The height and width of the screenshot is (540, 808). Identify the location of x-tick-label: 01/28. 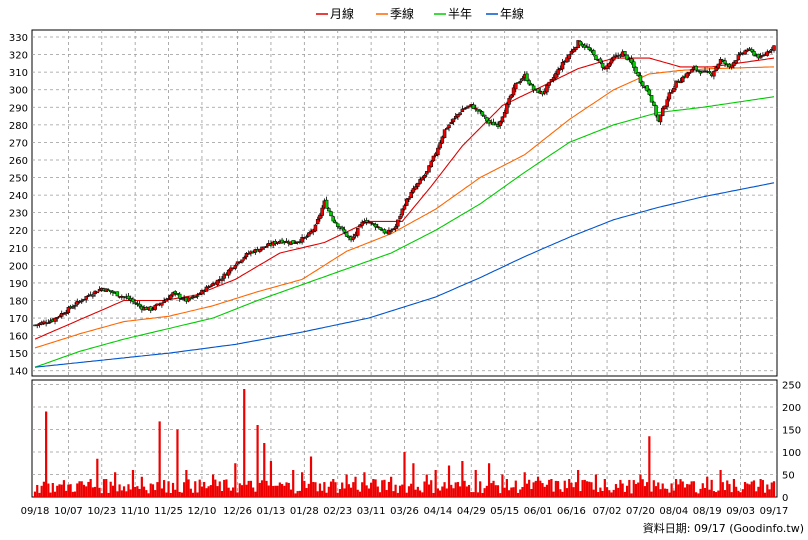
(304, 511).